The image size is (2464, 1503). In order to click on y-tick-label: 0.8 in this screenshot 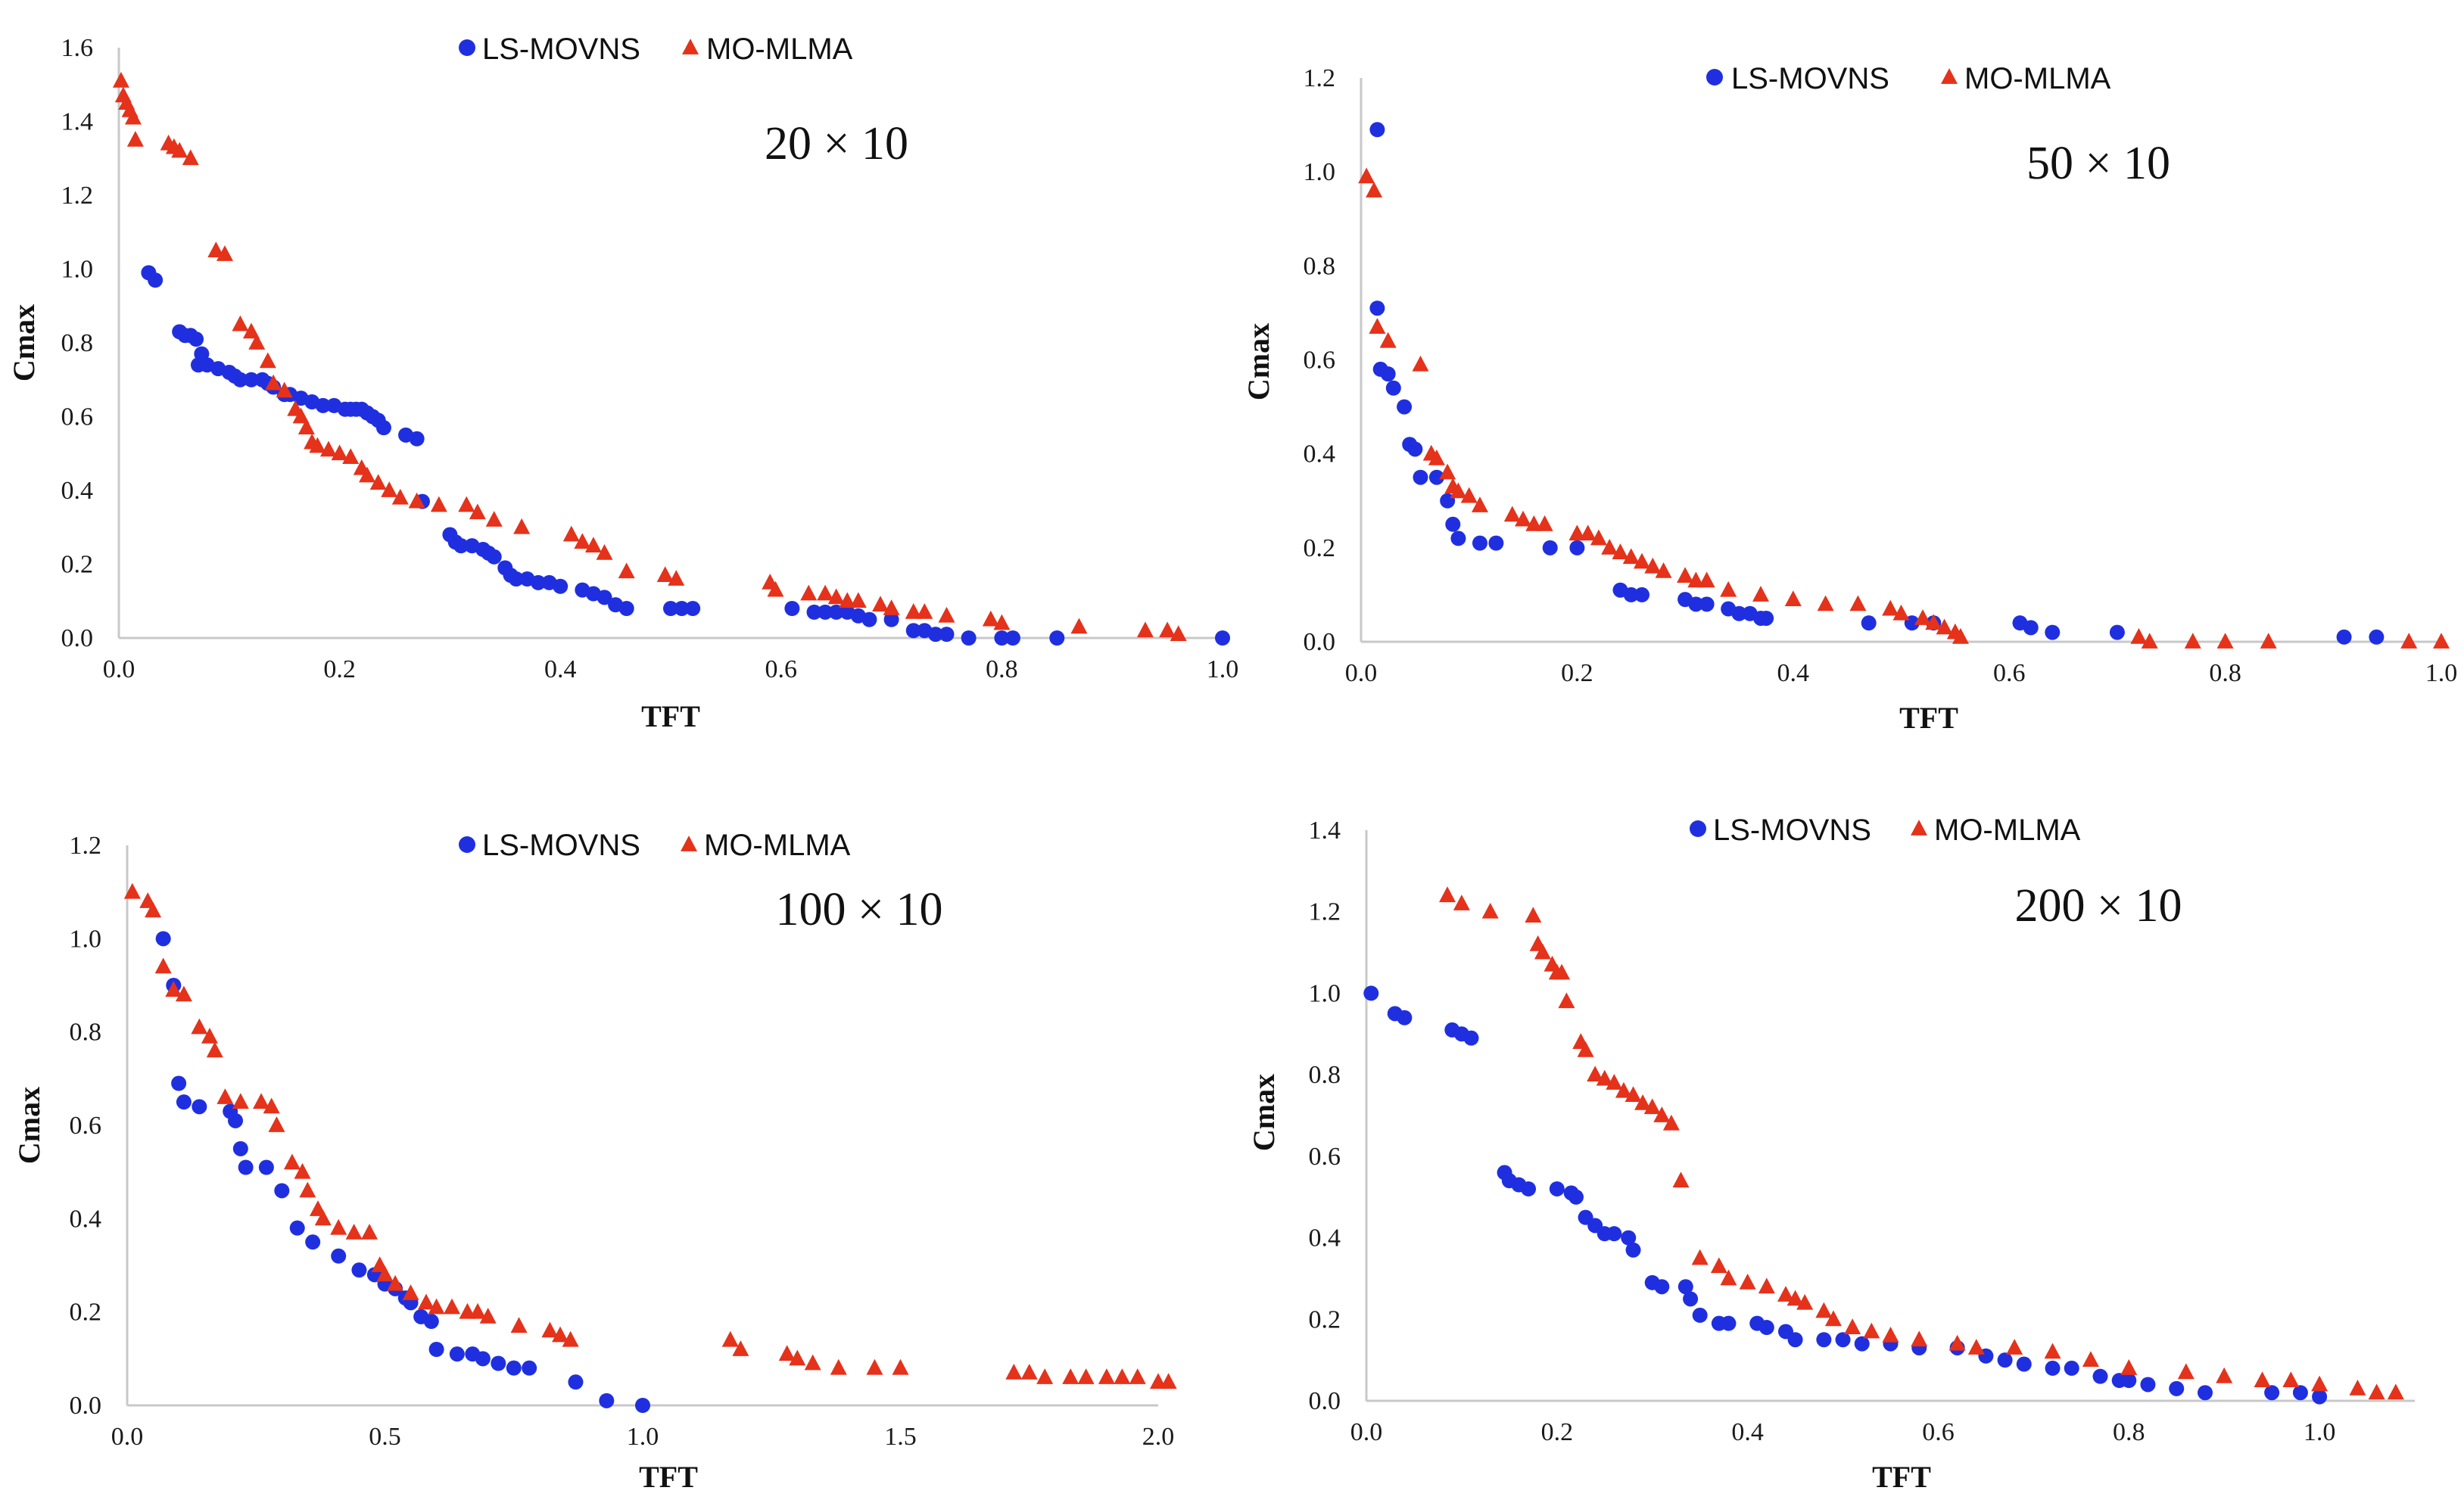, I will do `click(86, 1033)`.